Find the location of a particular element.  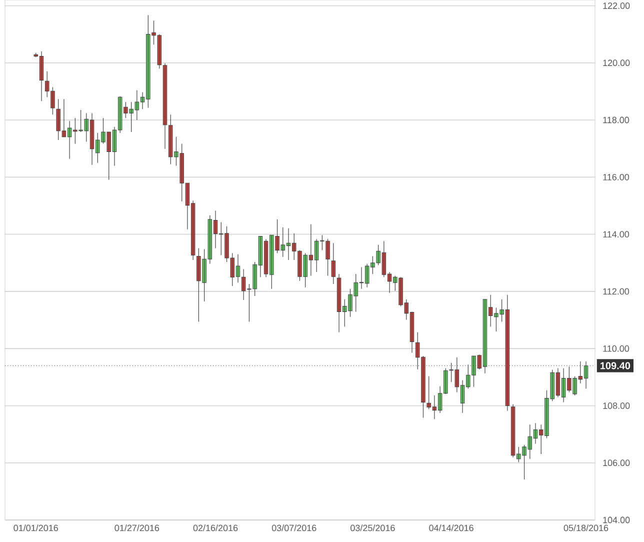

y-tick-label: 110.00 is located at coordinates (616, 348).